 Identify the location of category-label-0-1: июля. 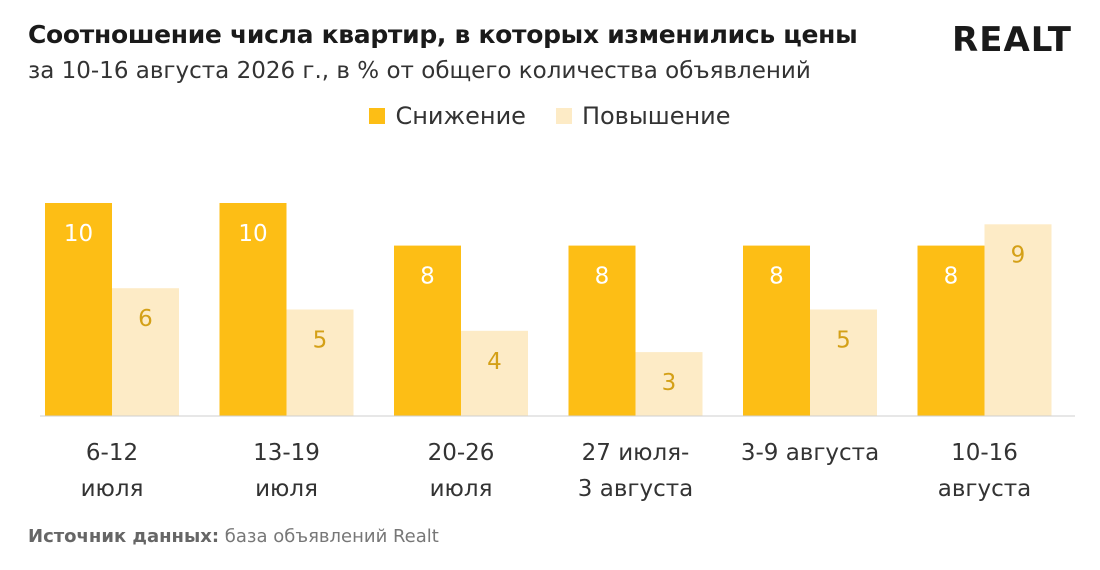
(112, 489).